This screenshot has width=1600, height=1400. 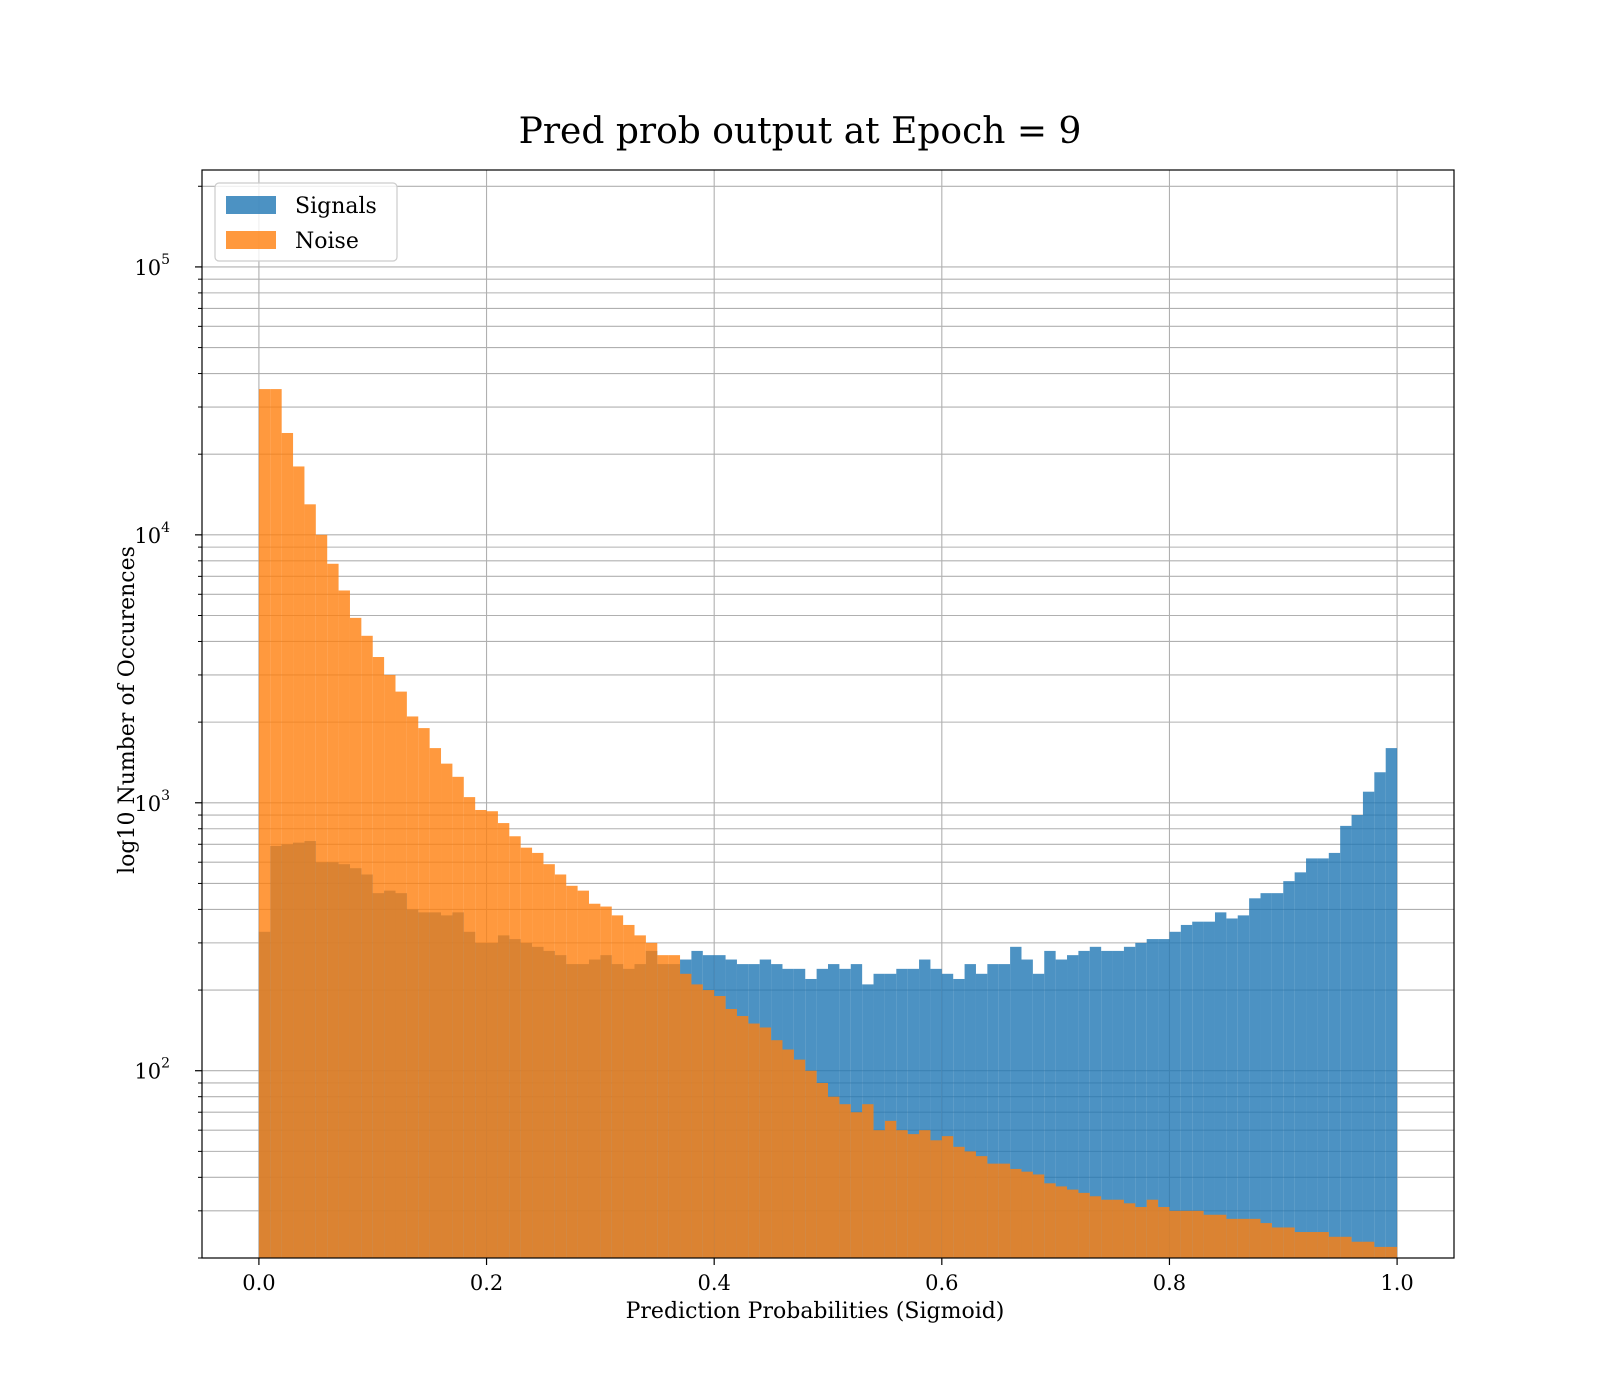 I want to click on x-tick-label: 0.8, so click(x=1169, y=1283).